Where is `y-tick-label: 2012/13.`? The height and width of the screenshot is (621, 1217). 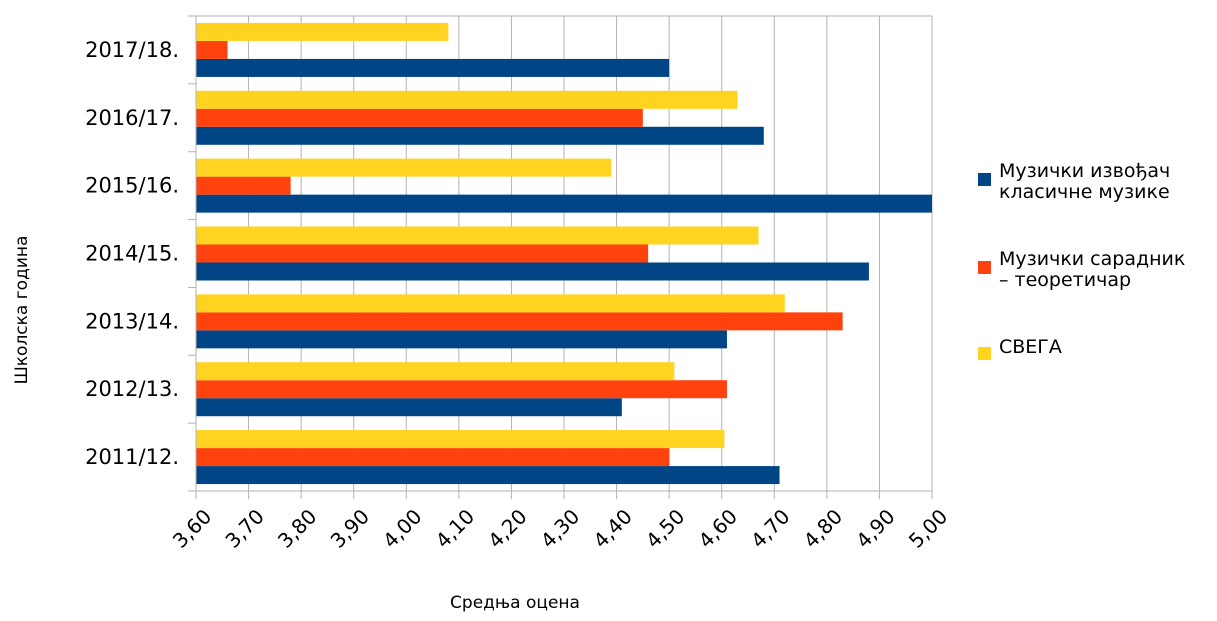 y-tick-label: 2012/13. is located at coordinates (132, 389).